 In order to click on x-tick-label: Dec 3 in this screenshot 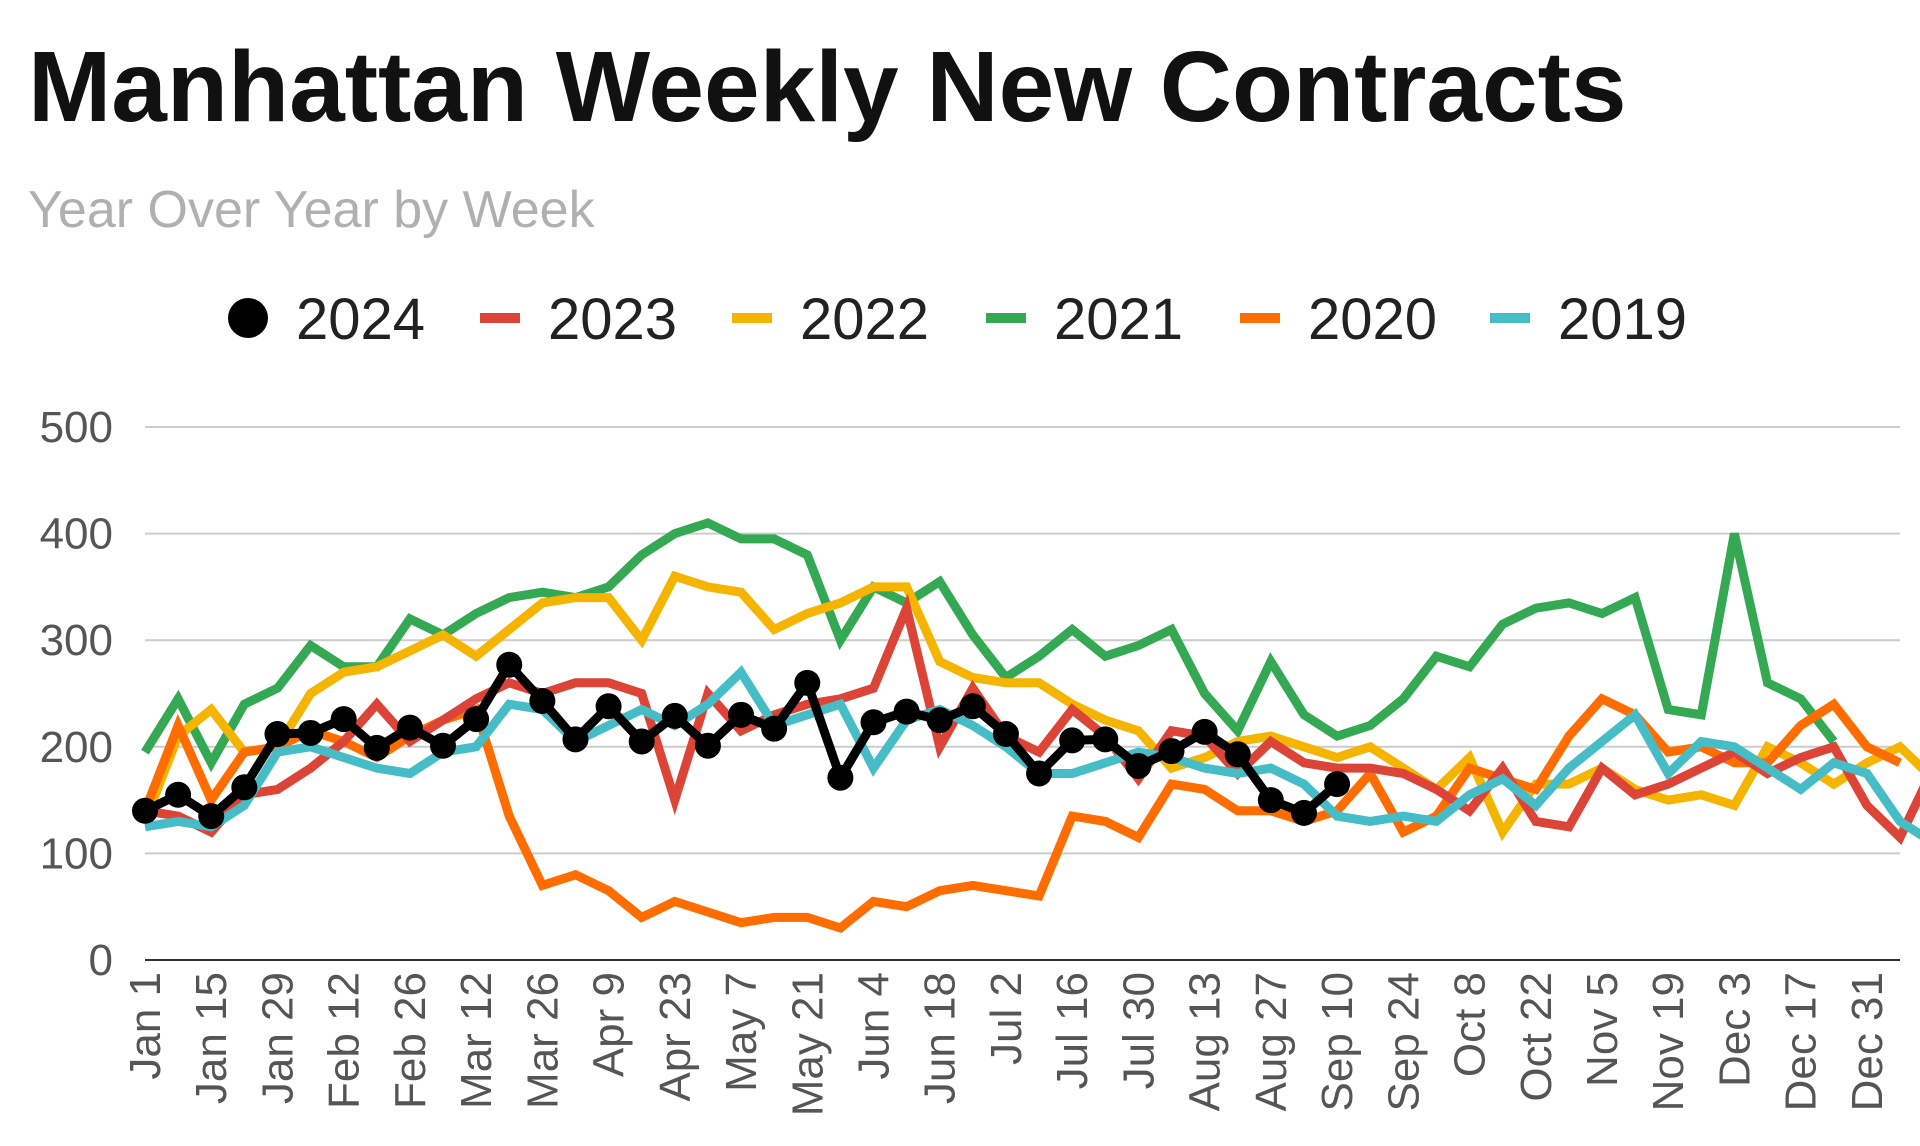, I will do `click(1734, 1029)`.